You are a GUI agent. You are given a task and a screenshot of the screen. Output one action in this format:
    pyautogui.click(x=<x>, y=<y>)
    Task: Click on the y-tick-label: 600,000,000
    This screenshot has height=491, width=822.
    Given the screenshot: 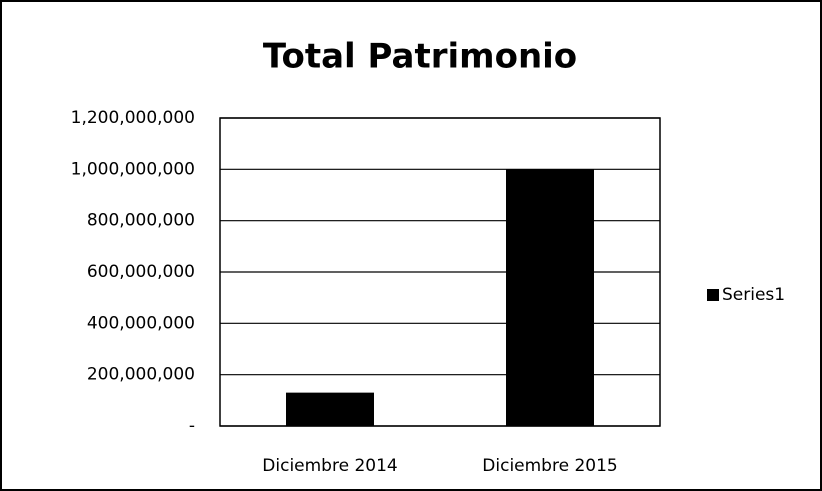 What is the action you would take?
    pyautogui.click(x=141, y=272)
    